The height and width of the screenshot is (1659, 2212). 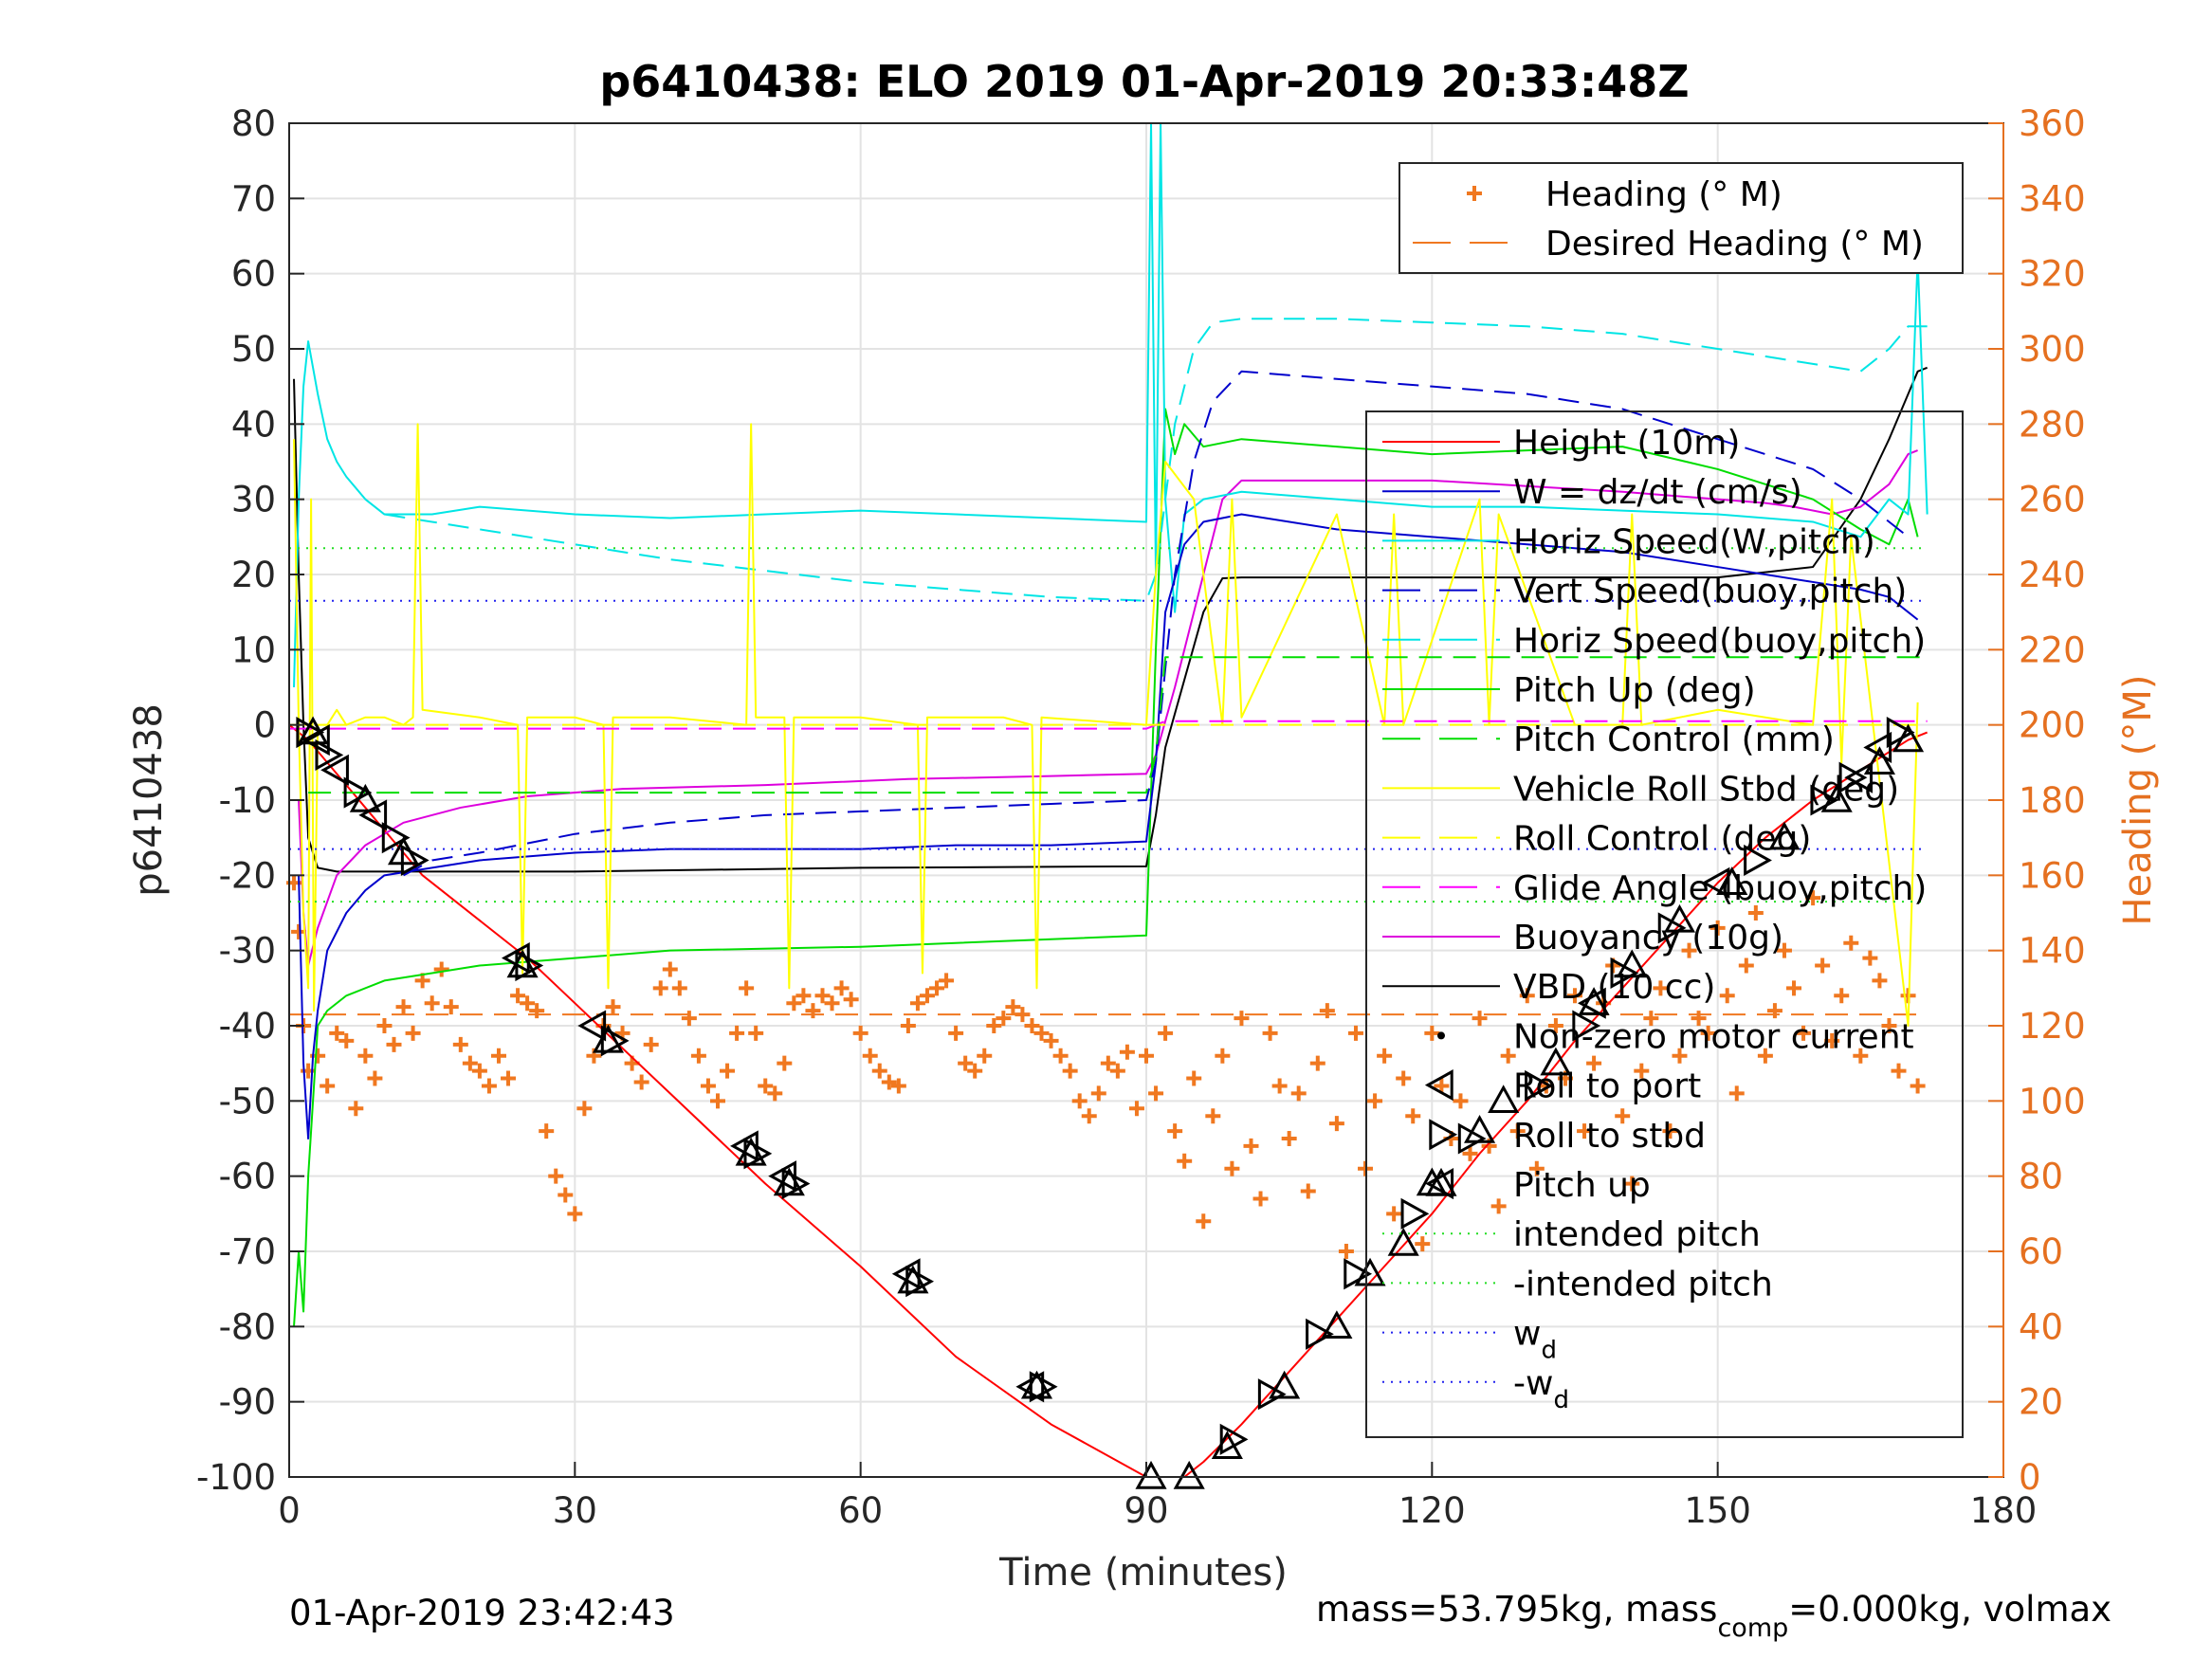 What do you see at coordinates (247, 1177) in the screenshot?
I see `y-tick-label: -60` at bounding box center [247, 1177].